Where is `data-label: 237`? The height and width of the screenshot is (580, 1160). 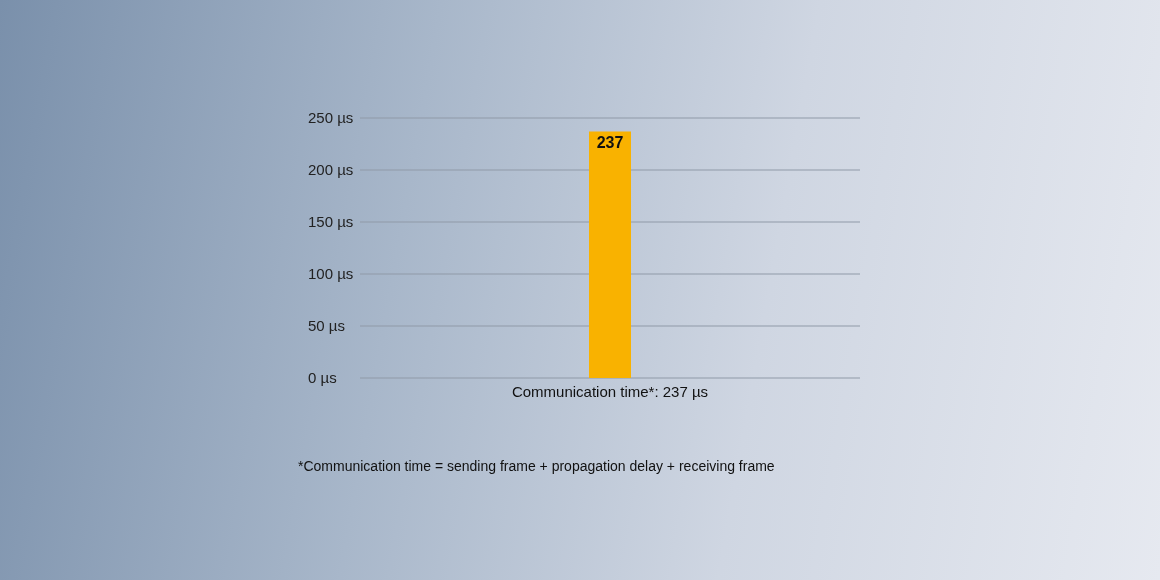
data-label: 237 is located at coordinates (610, 142).